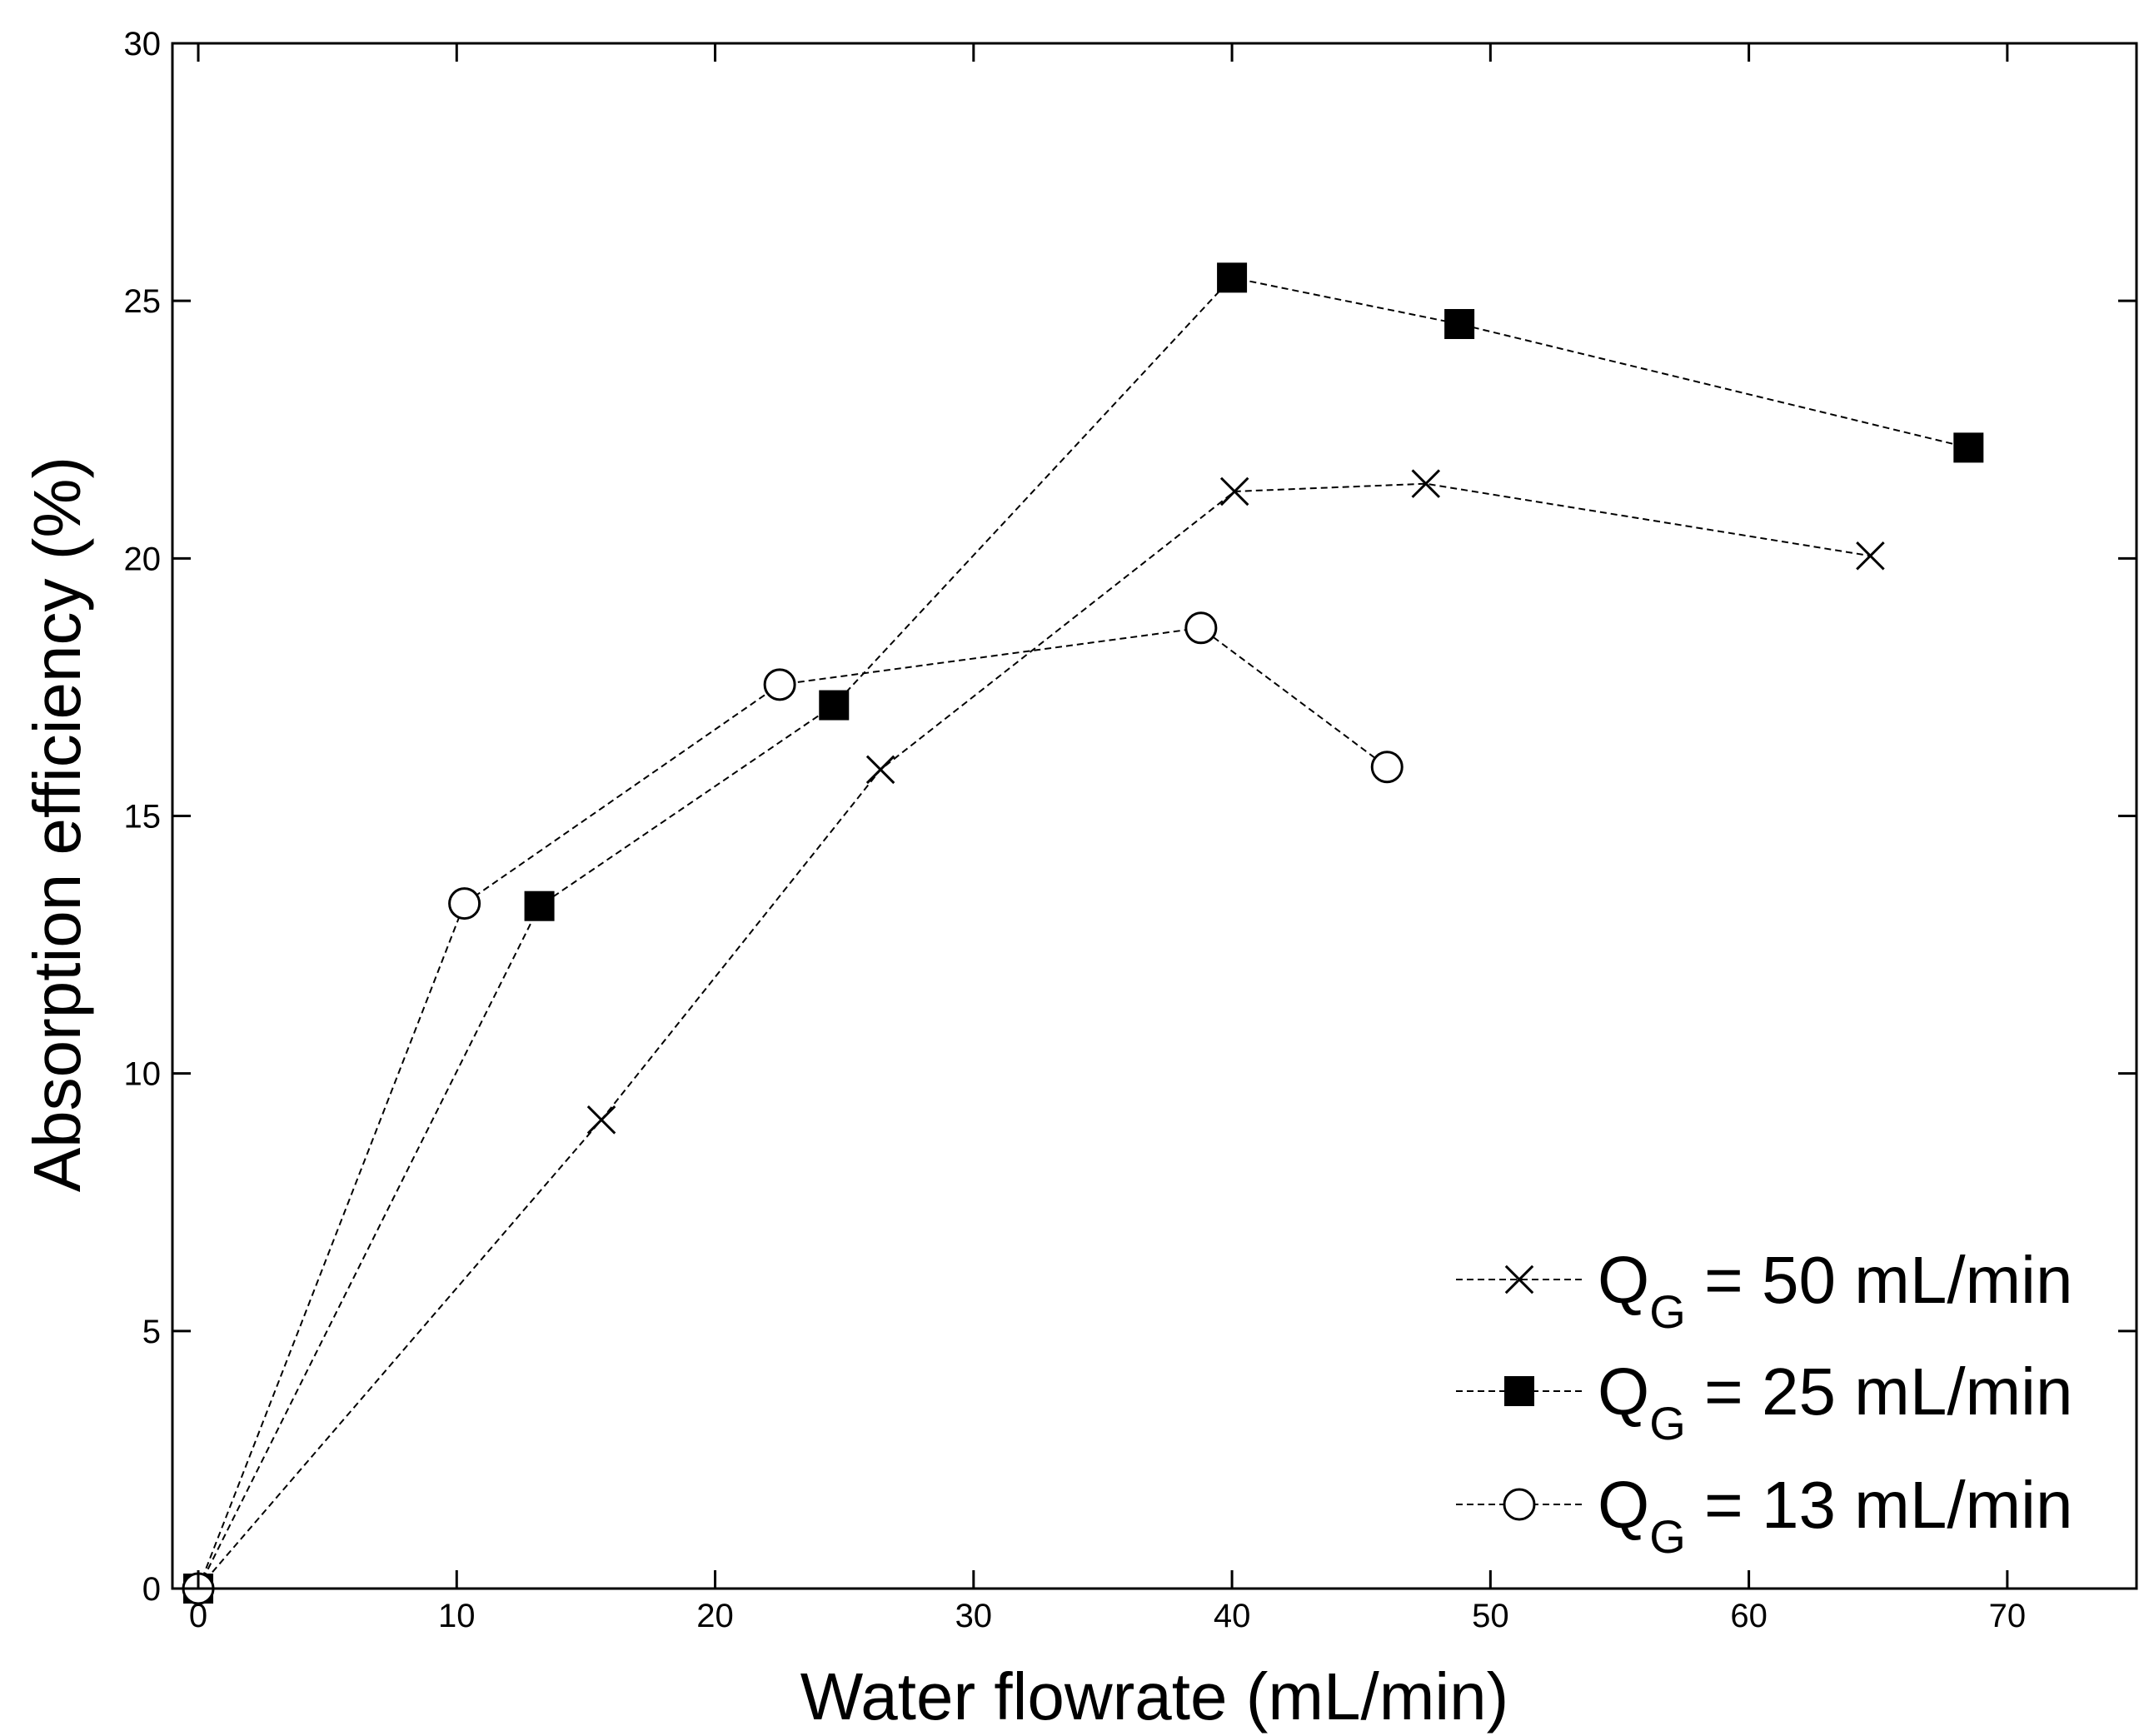 The image size is (2154, 1736). Describe the element at coordinates (2008, 1616) in the screenshot. I see `x-tick-label: 70` at that location.